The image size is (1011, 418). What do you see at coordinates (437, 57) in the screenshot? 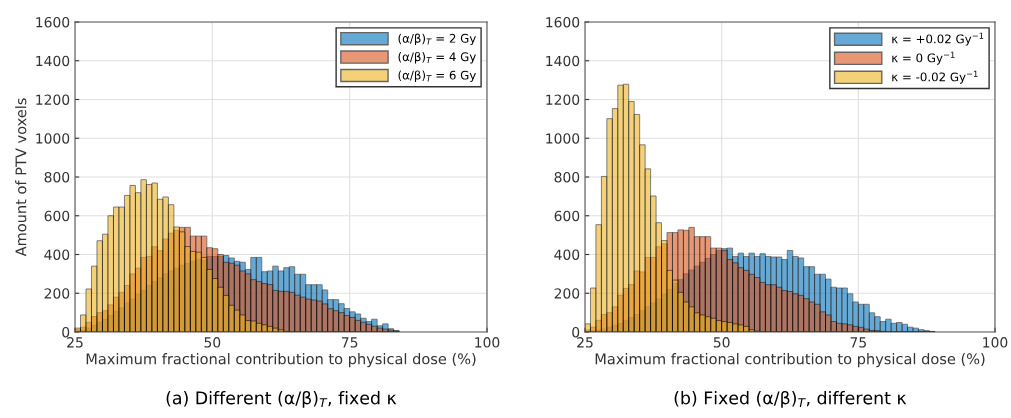
I see `legend-label: (α/β)$_{T}$ = 4 Gy` at bounding box center [437, 57].